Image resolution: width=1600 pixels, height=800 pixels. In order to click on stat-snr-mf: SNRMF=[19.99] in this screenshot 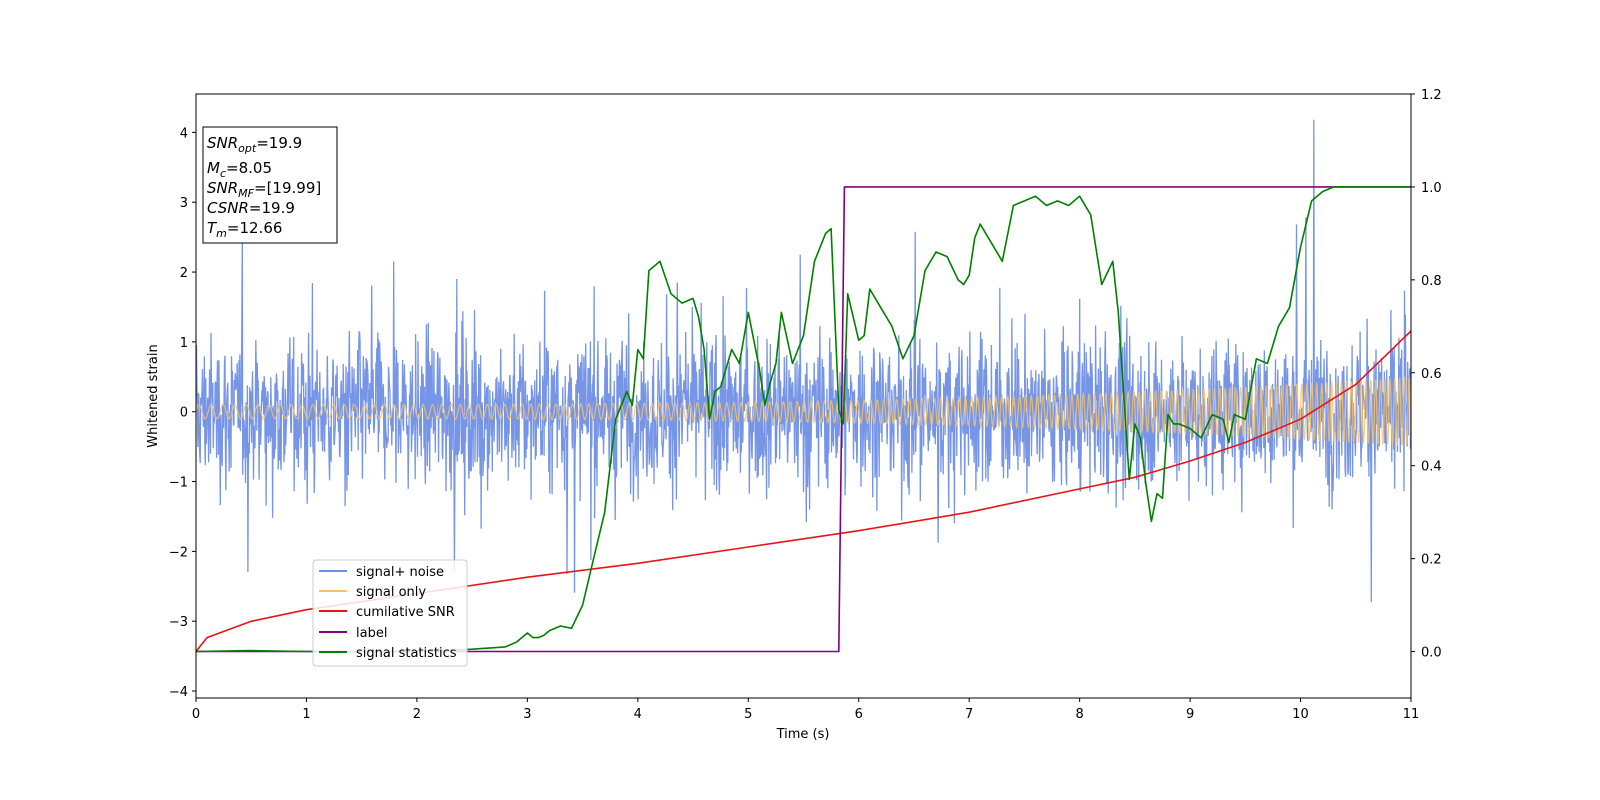, I will do `click(264, 189)`.